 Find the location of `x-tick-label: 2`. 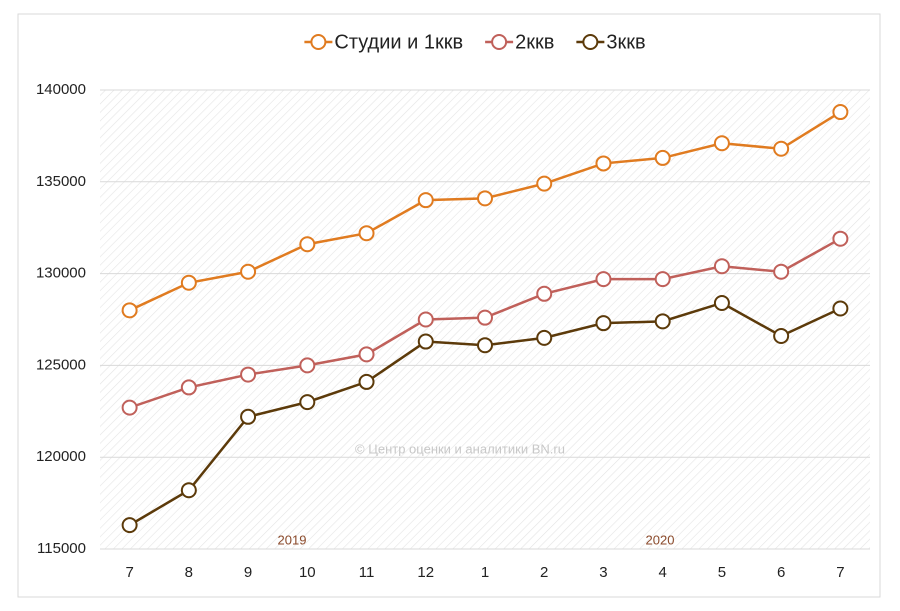

x-tick-label: 2 is located at coordinates (544, 572).